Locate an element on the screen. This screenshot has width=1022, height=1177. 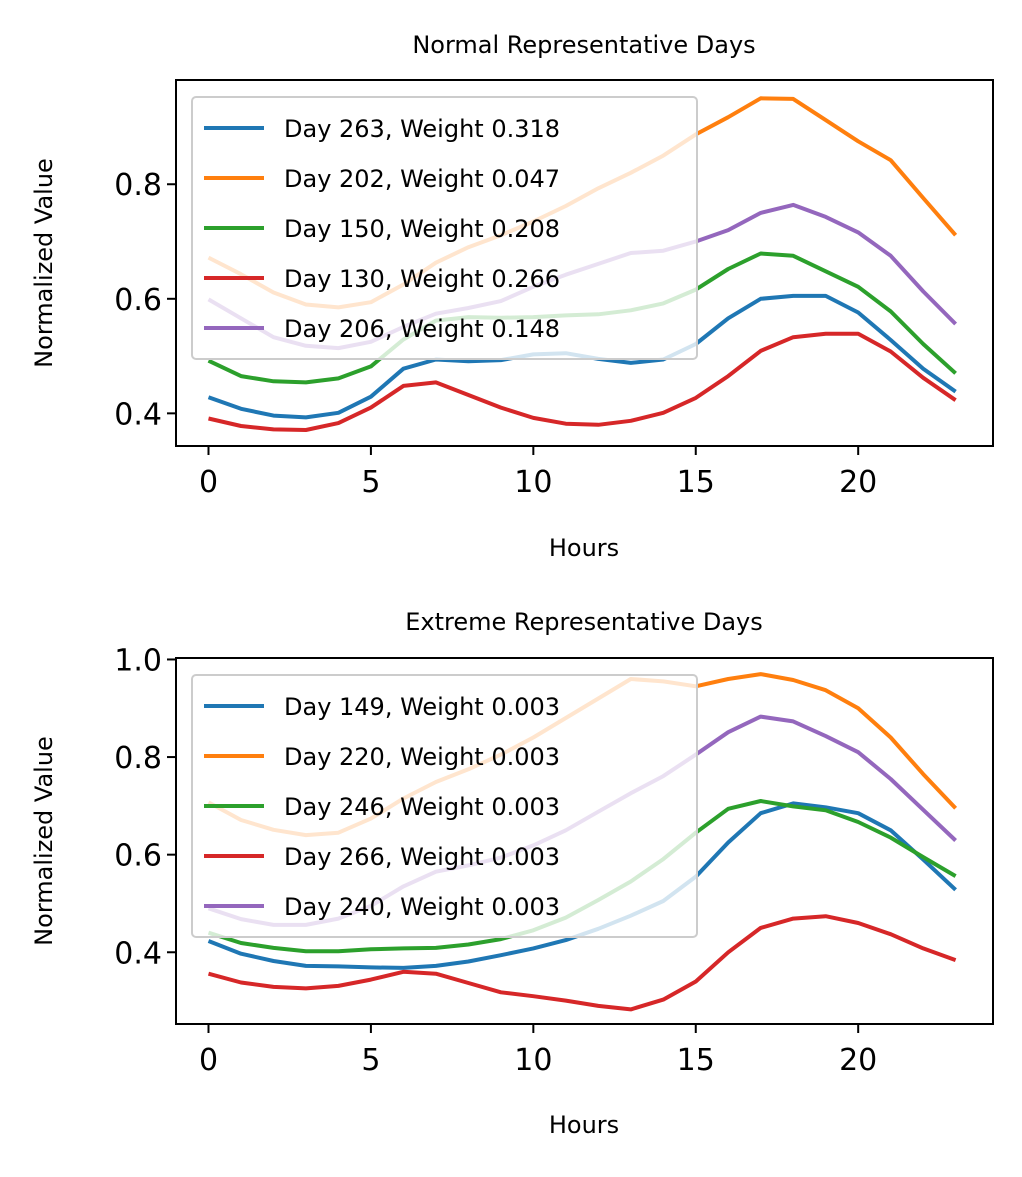
chart-title: Extreme Representative Days is located at coordinates (584, 622).